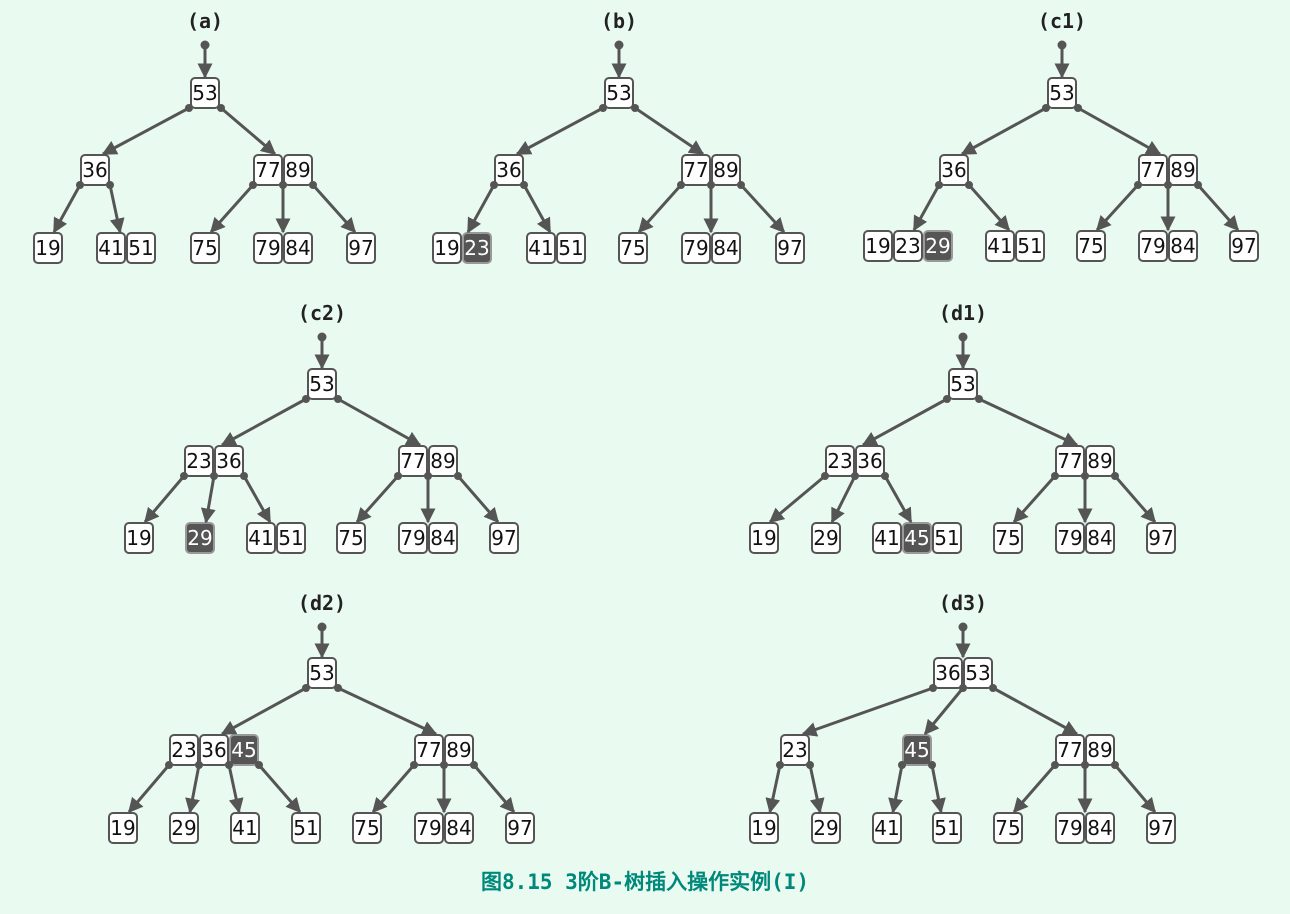 This screenshot has height=914, width=1290. What do you see at coordinates (205, 93) in the screenshot?
I see `root-node: 53` at bounding box center [205, 93].